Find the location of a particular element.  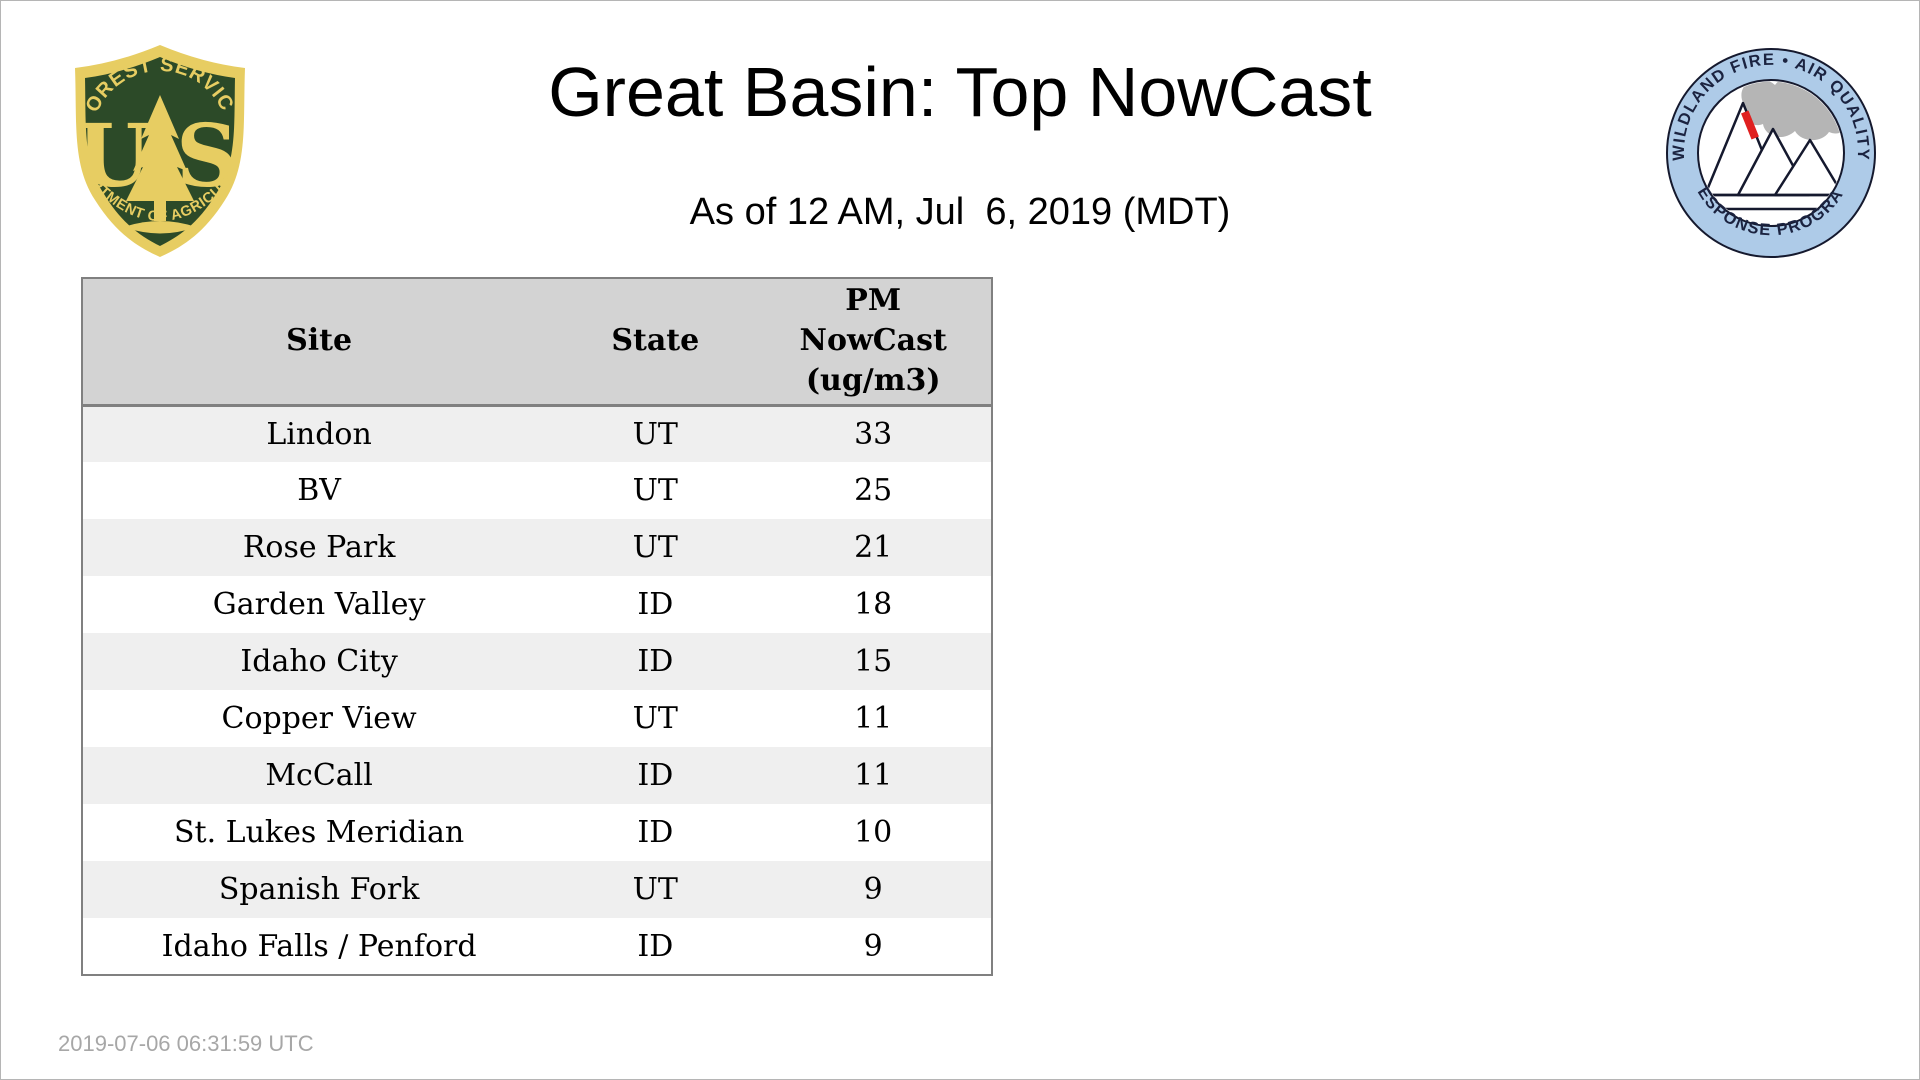

table-row: Spanish Fork UT 9 is located at coordinates (537, 889).